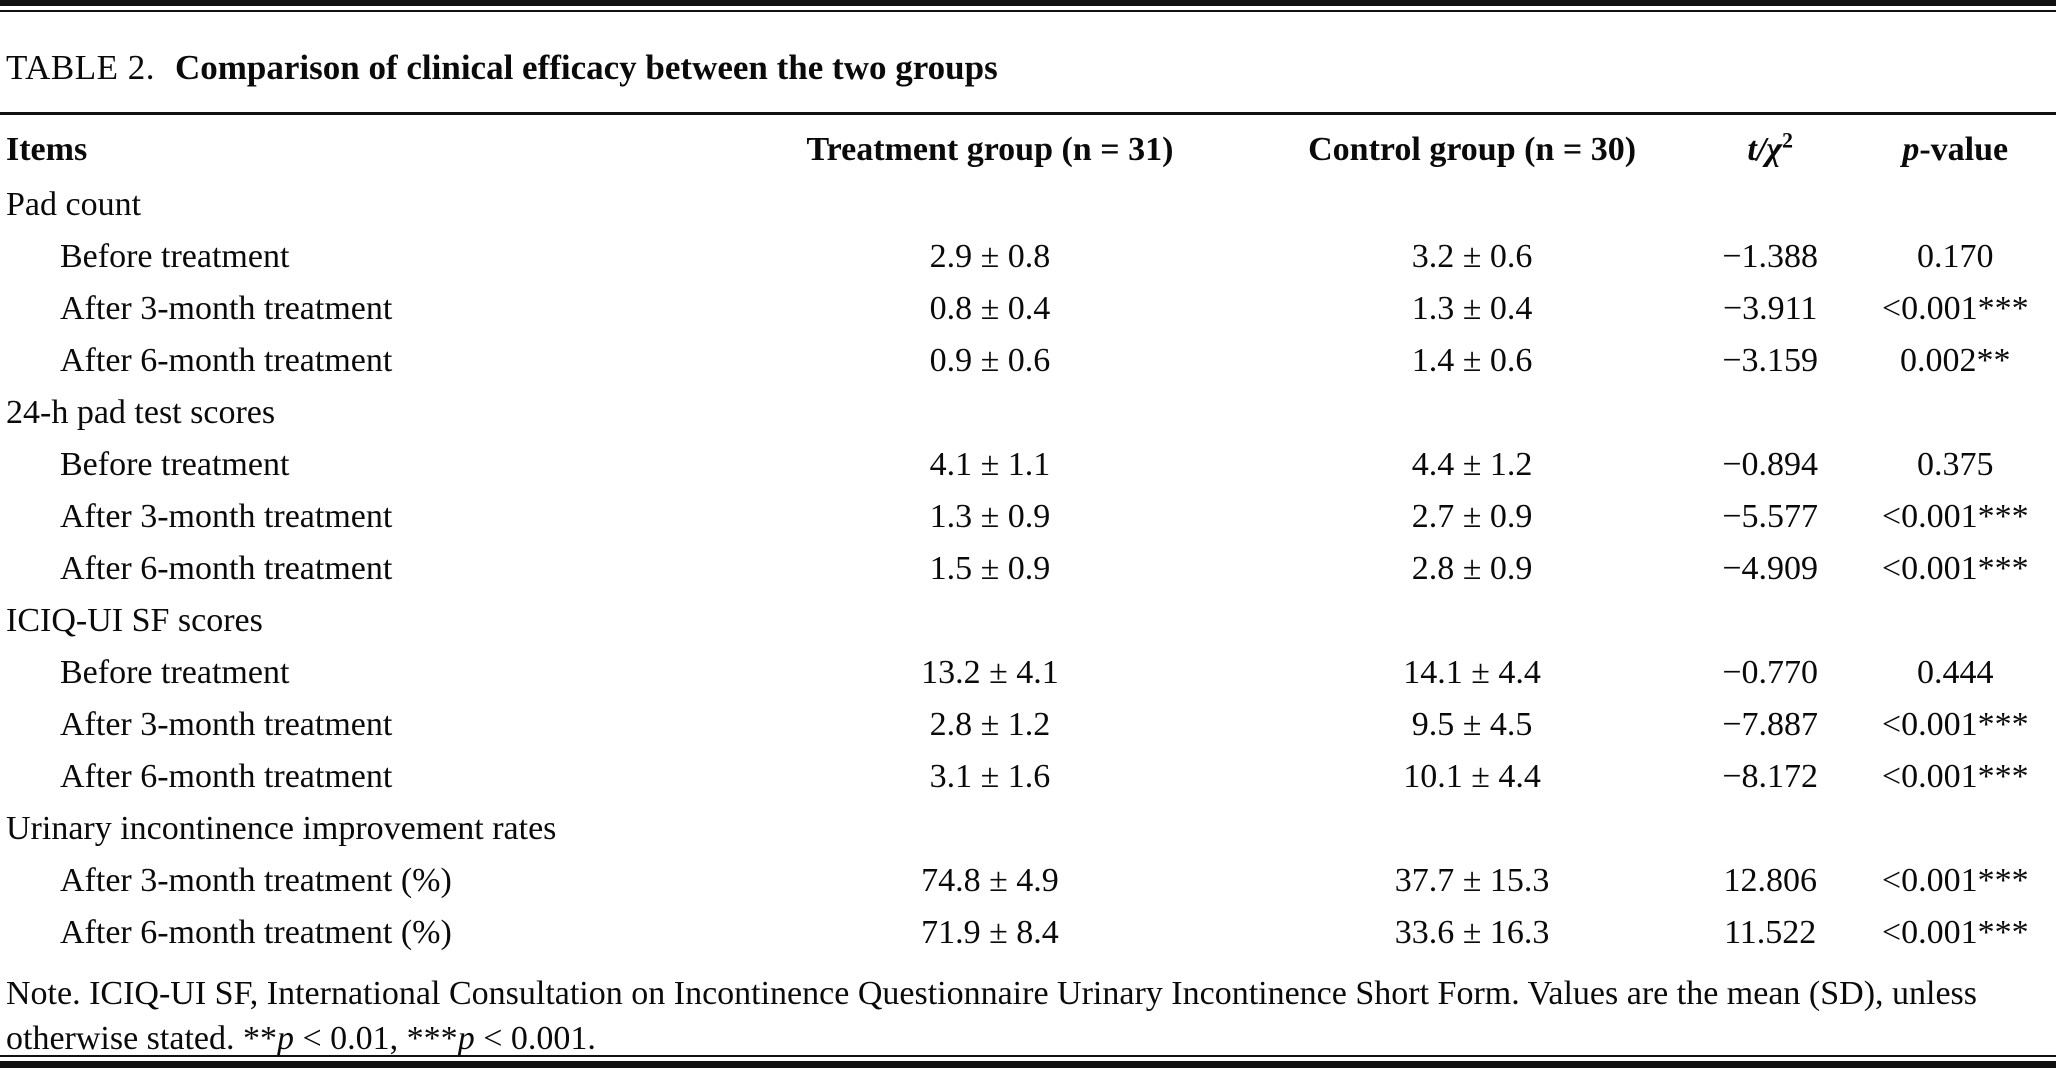  I want to click on column-header-stat: t/χ2, so click(1770, 147).